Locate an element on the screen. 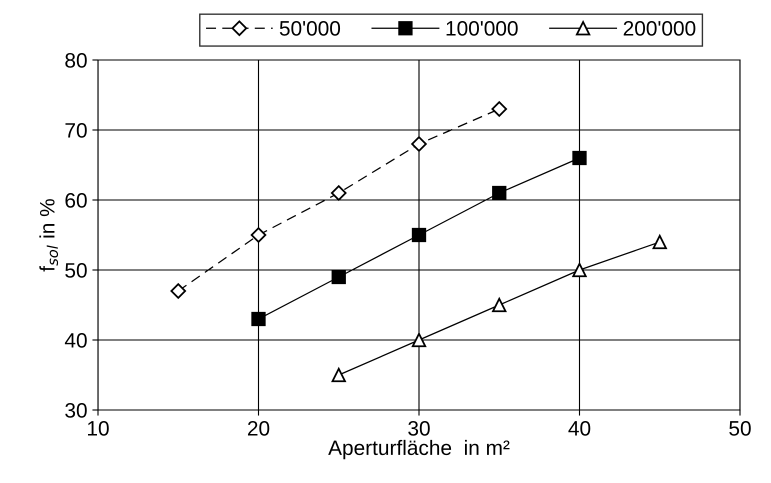 Image resolution: width=771 pixels, height=483 pixels. legend-label: 100'000 is located at coordinates (482, 28).